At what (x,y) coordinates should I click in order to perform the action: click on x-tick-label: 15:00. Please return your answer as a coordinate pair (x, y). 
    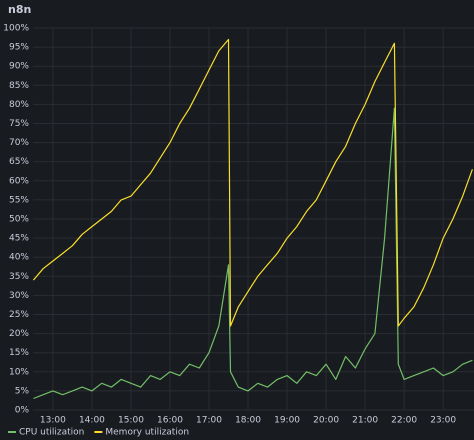
    Looking at the image, I should click on (131, 421).